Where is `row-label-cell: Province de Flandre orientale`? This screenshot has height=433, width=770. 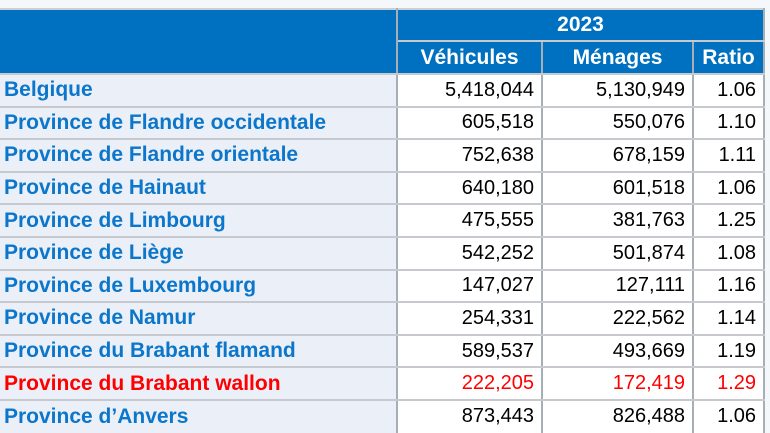
row-label-cell: Province de Flandre orientale is located at coordinates (199, 156).